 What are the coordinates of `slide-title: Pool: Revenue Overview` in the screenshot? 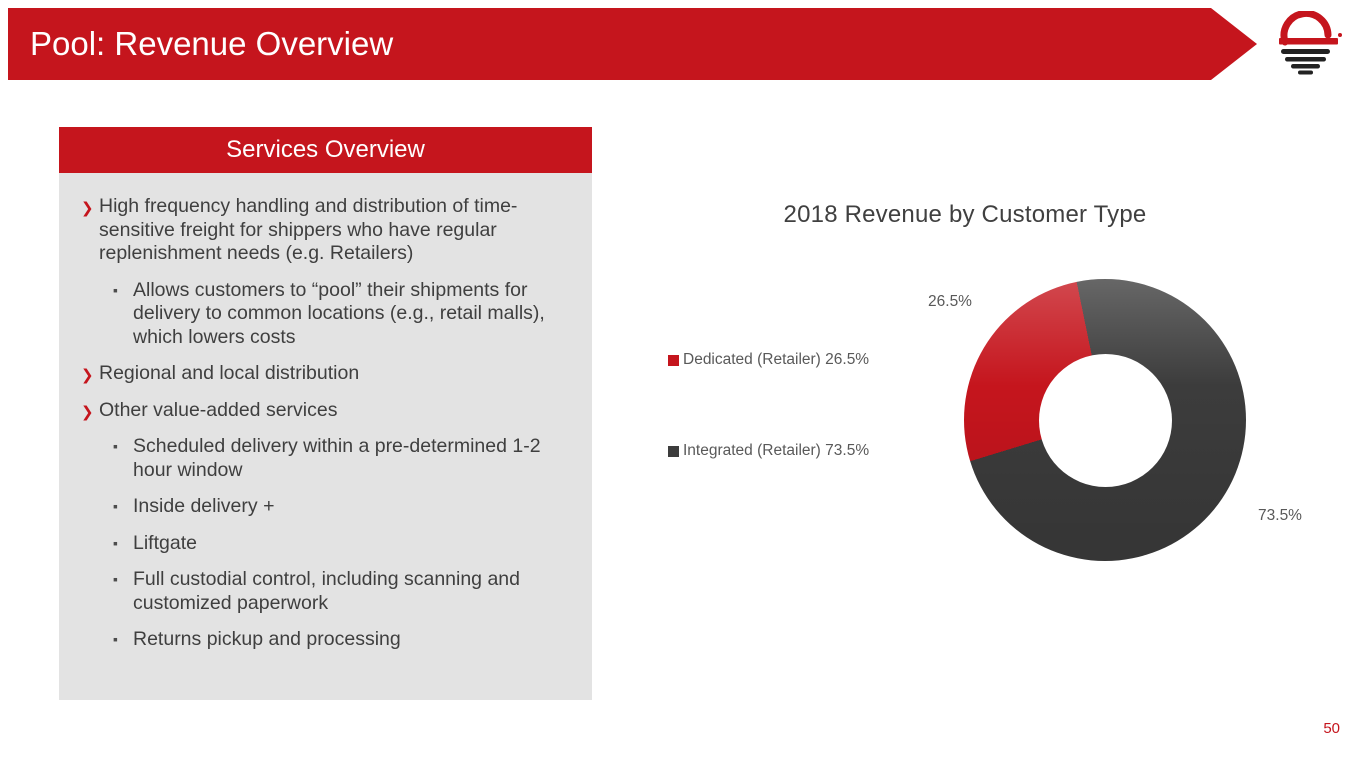 It's located at (212, 43).